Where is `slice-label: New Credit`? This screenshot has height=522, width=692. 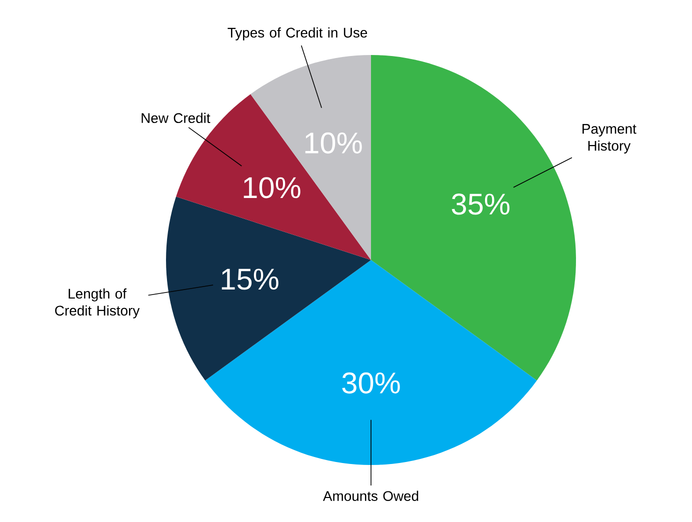
slice-label: New Credit is located at coordinates (176, 118).